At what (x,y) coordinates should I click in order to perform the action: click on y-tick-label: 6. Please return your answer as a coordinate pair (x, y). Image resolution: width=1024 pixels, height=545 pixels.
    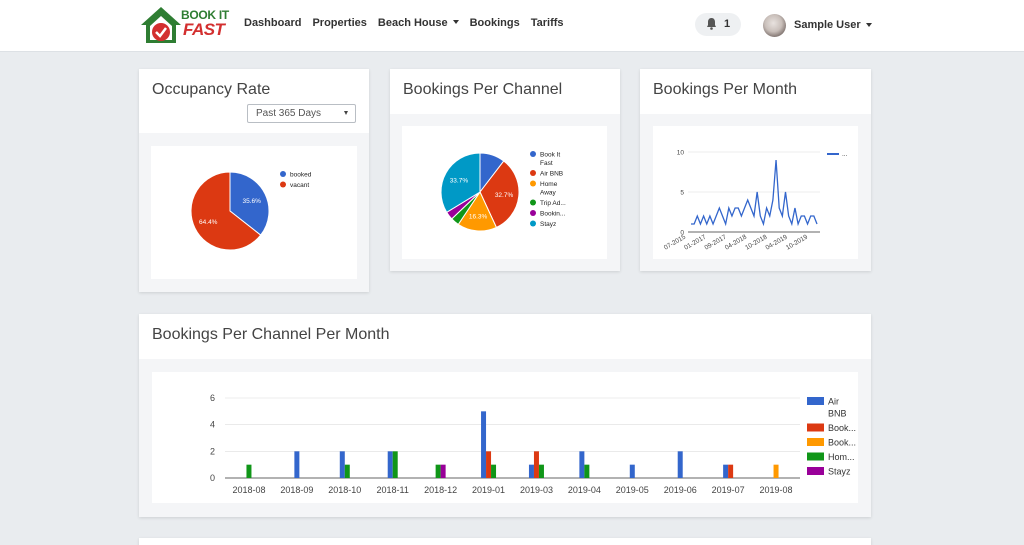
    Looking at the image, I should click on (212, 398).